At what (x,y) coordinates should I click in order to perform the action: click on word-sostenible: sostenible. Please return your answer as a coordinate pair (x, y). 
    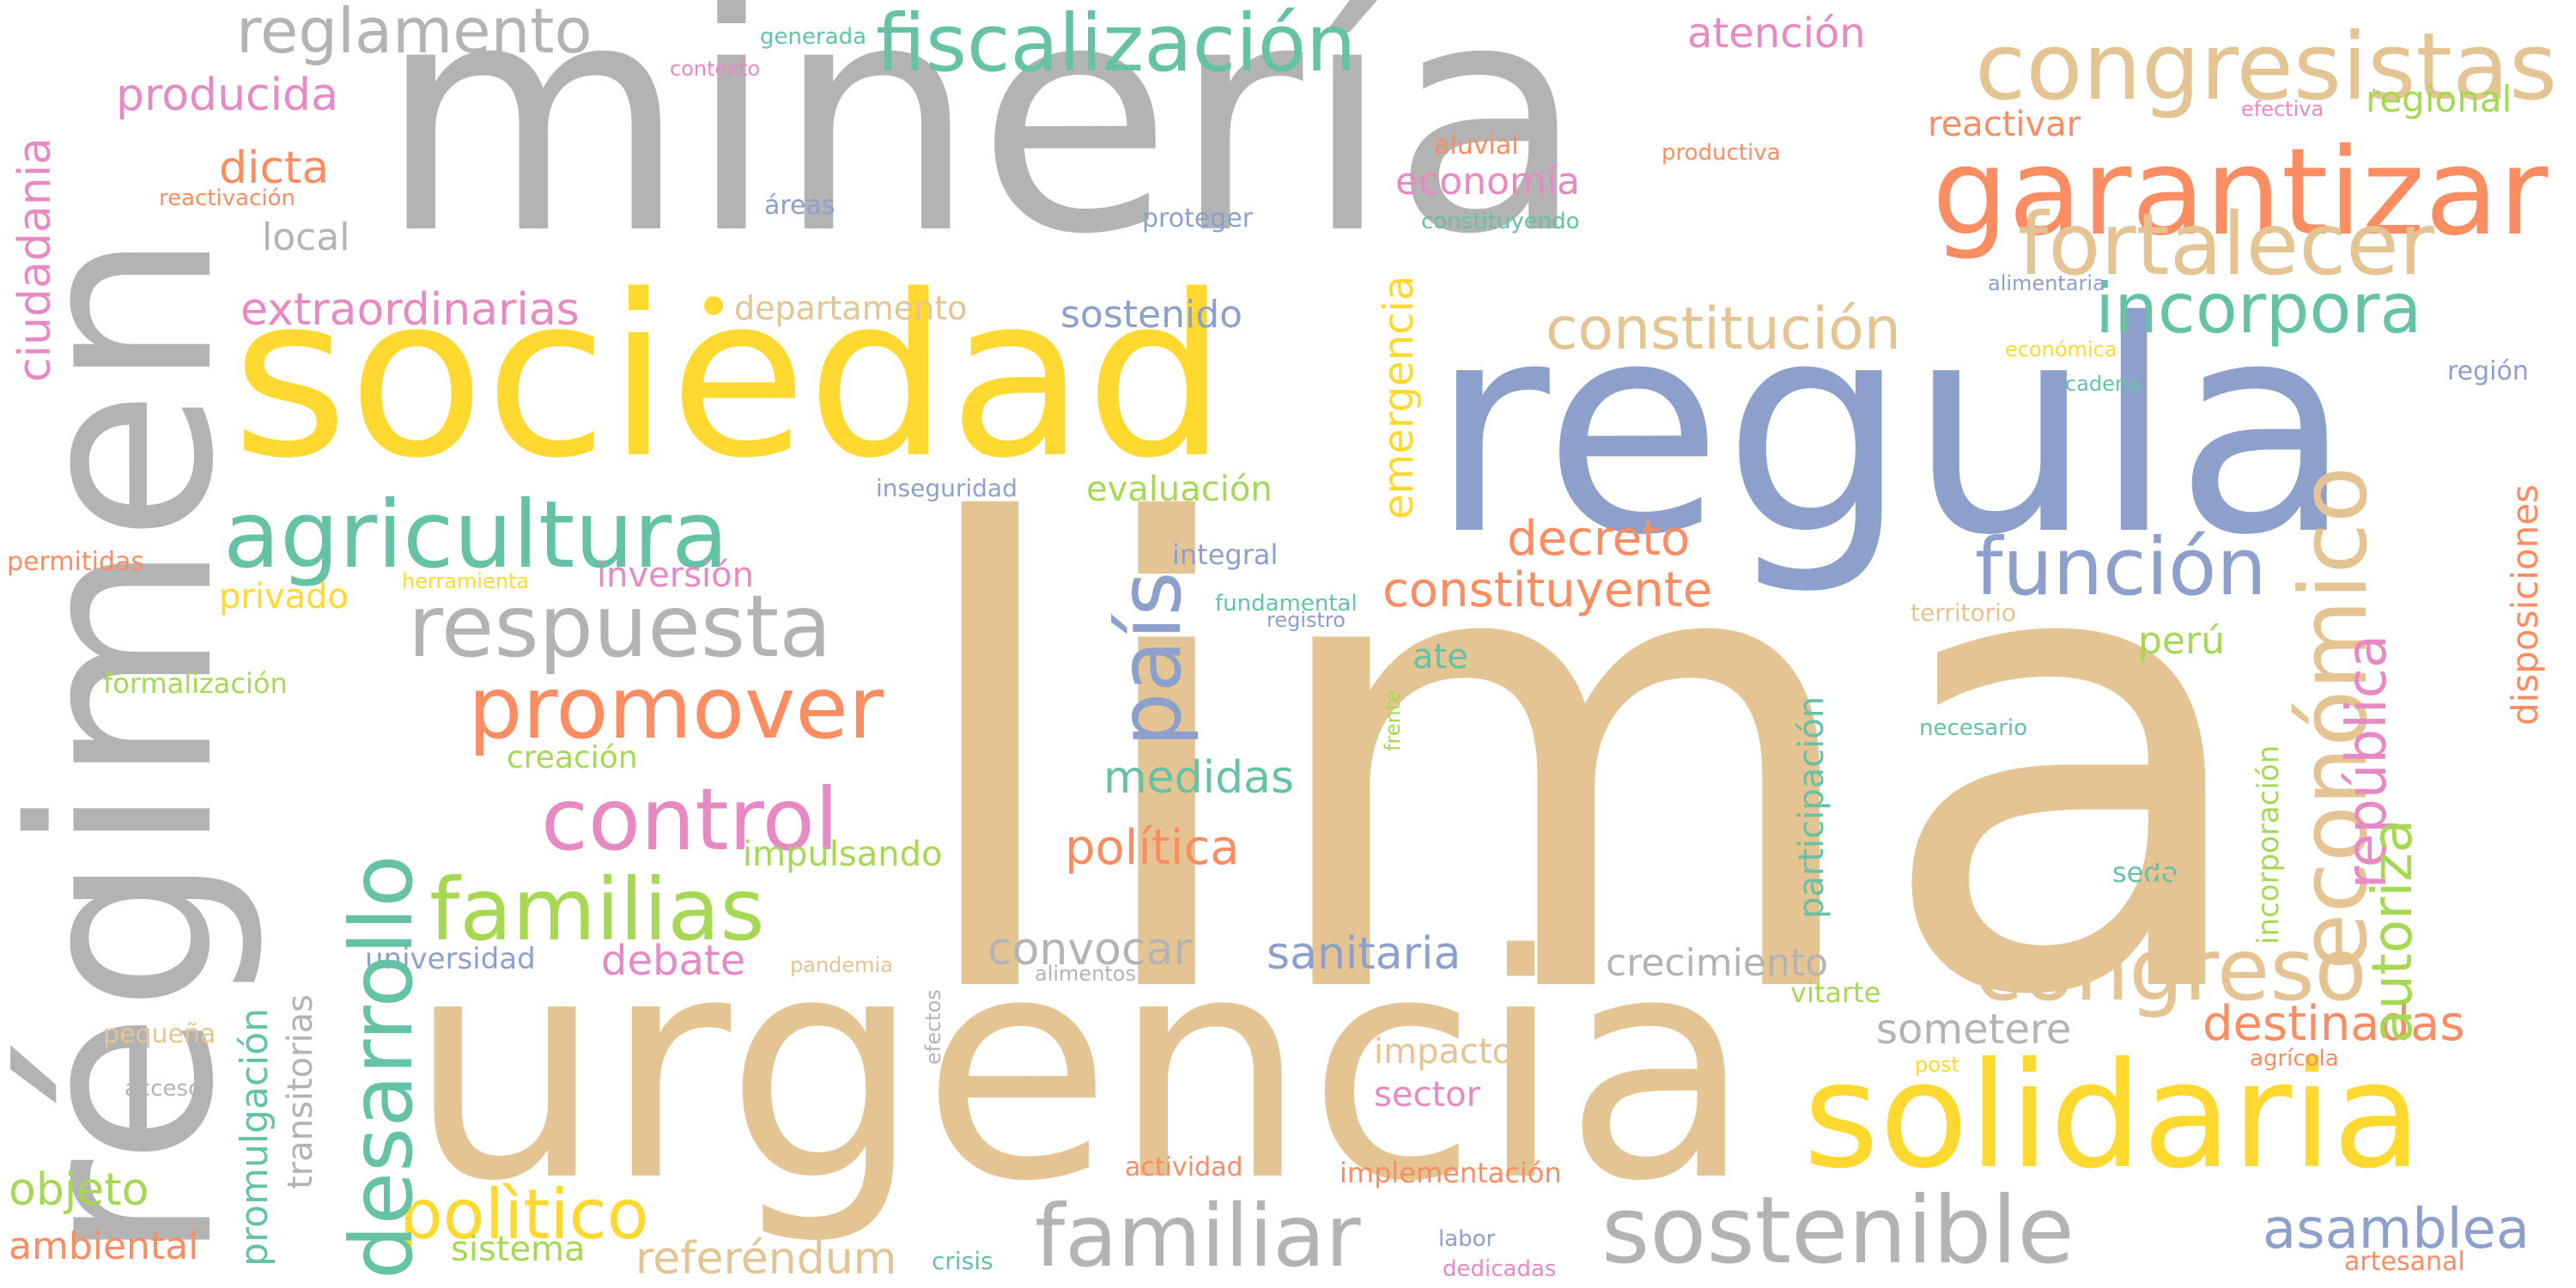
    Looking at the image, I should click on (1838, 1231).